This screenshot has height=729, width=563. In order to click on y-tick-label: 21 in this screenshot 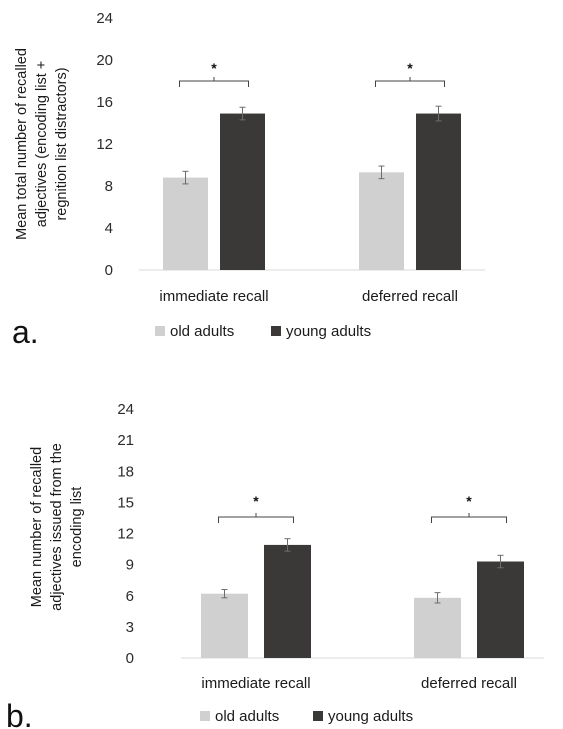, I will do `click(125, 440)`.